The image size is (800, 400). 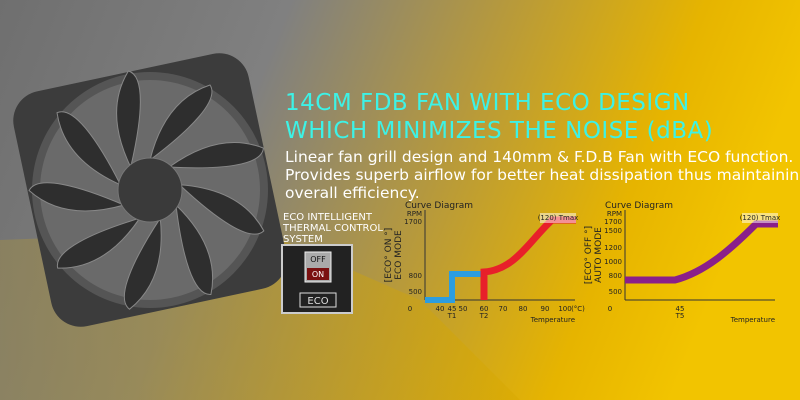 What do you see at coordinates (463, 309) in the screenshot?
I see `x-tick-label: 50` at bounding box center [463, 309].